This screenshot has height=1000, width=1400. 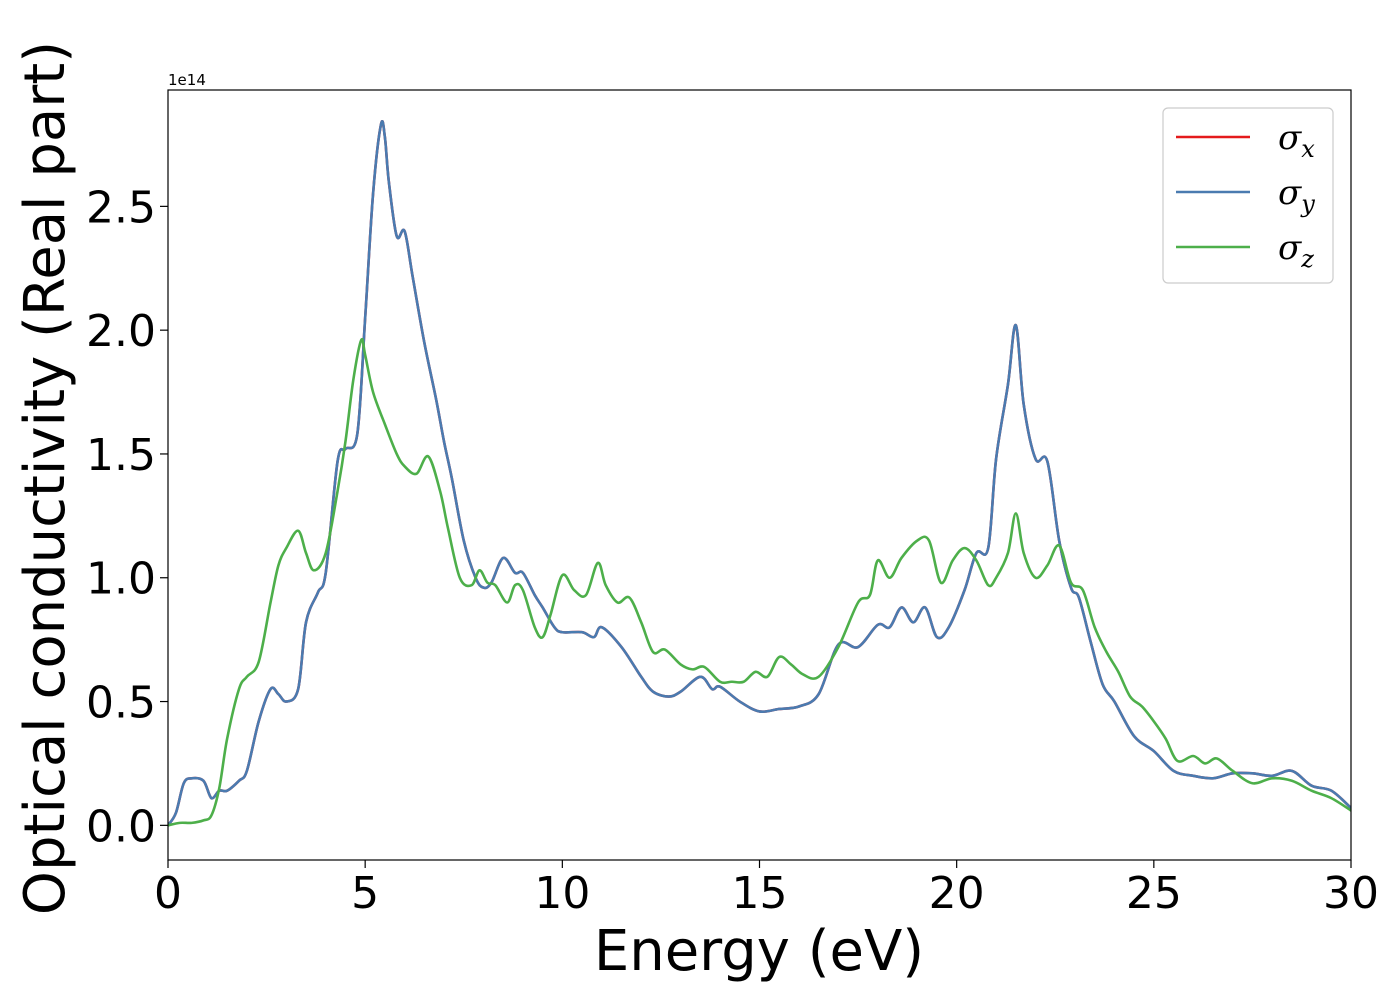 What do you see at coordinates (121, 455) in the screenshot?
I see `y-tick-label: 1.5` at bounding box center [121, 455].